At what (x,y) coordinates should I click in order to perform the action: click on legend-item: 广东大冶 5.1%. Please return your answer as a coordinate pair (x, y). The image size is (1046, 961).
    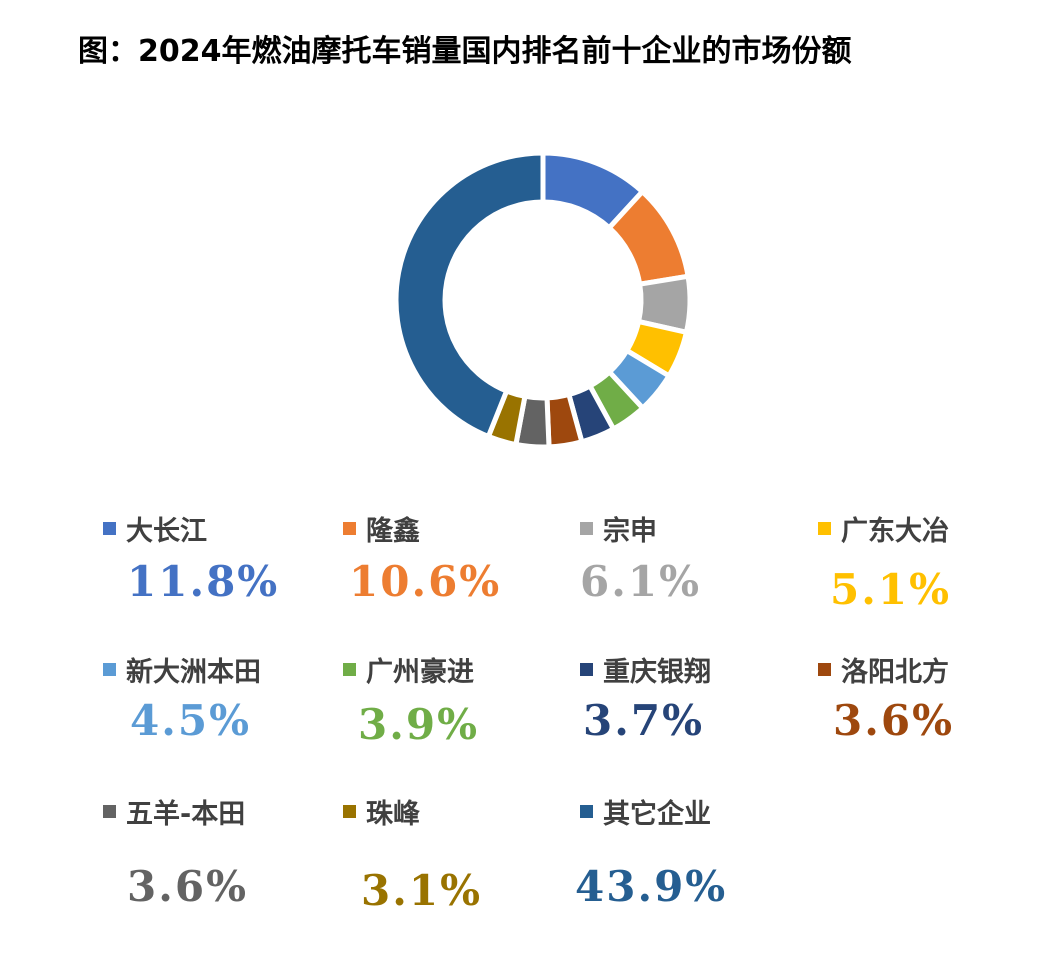
    Looking at the image, I should click on (932, 569).